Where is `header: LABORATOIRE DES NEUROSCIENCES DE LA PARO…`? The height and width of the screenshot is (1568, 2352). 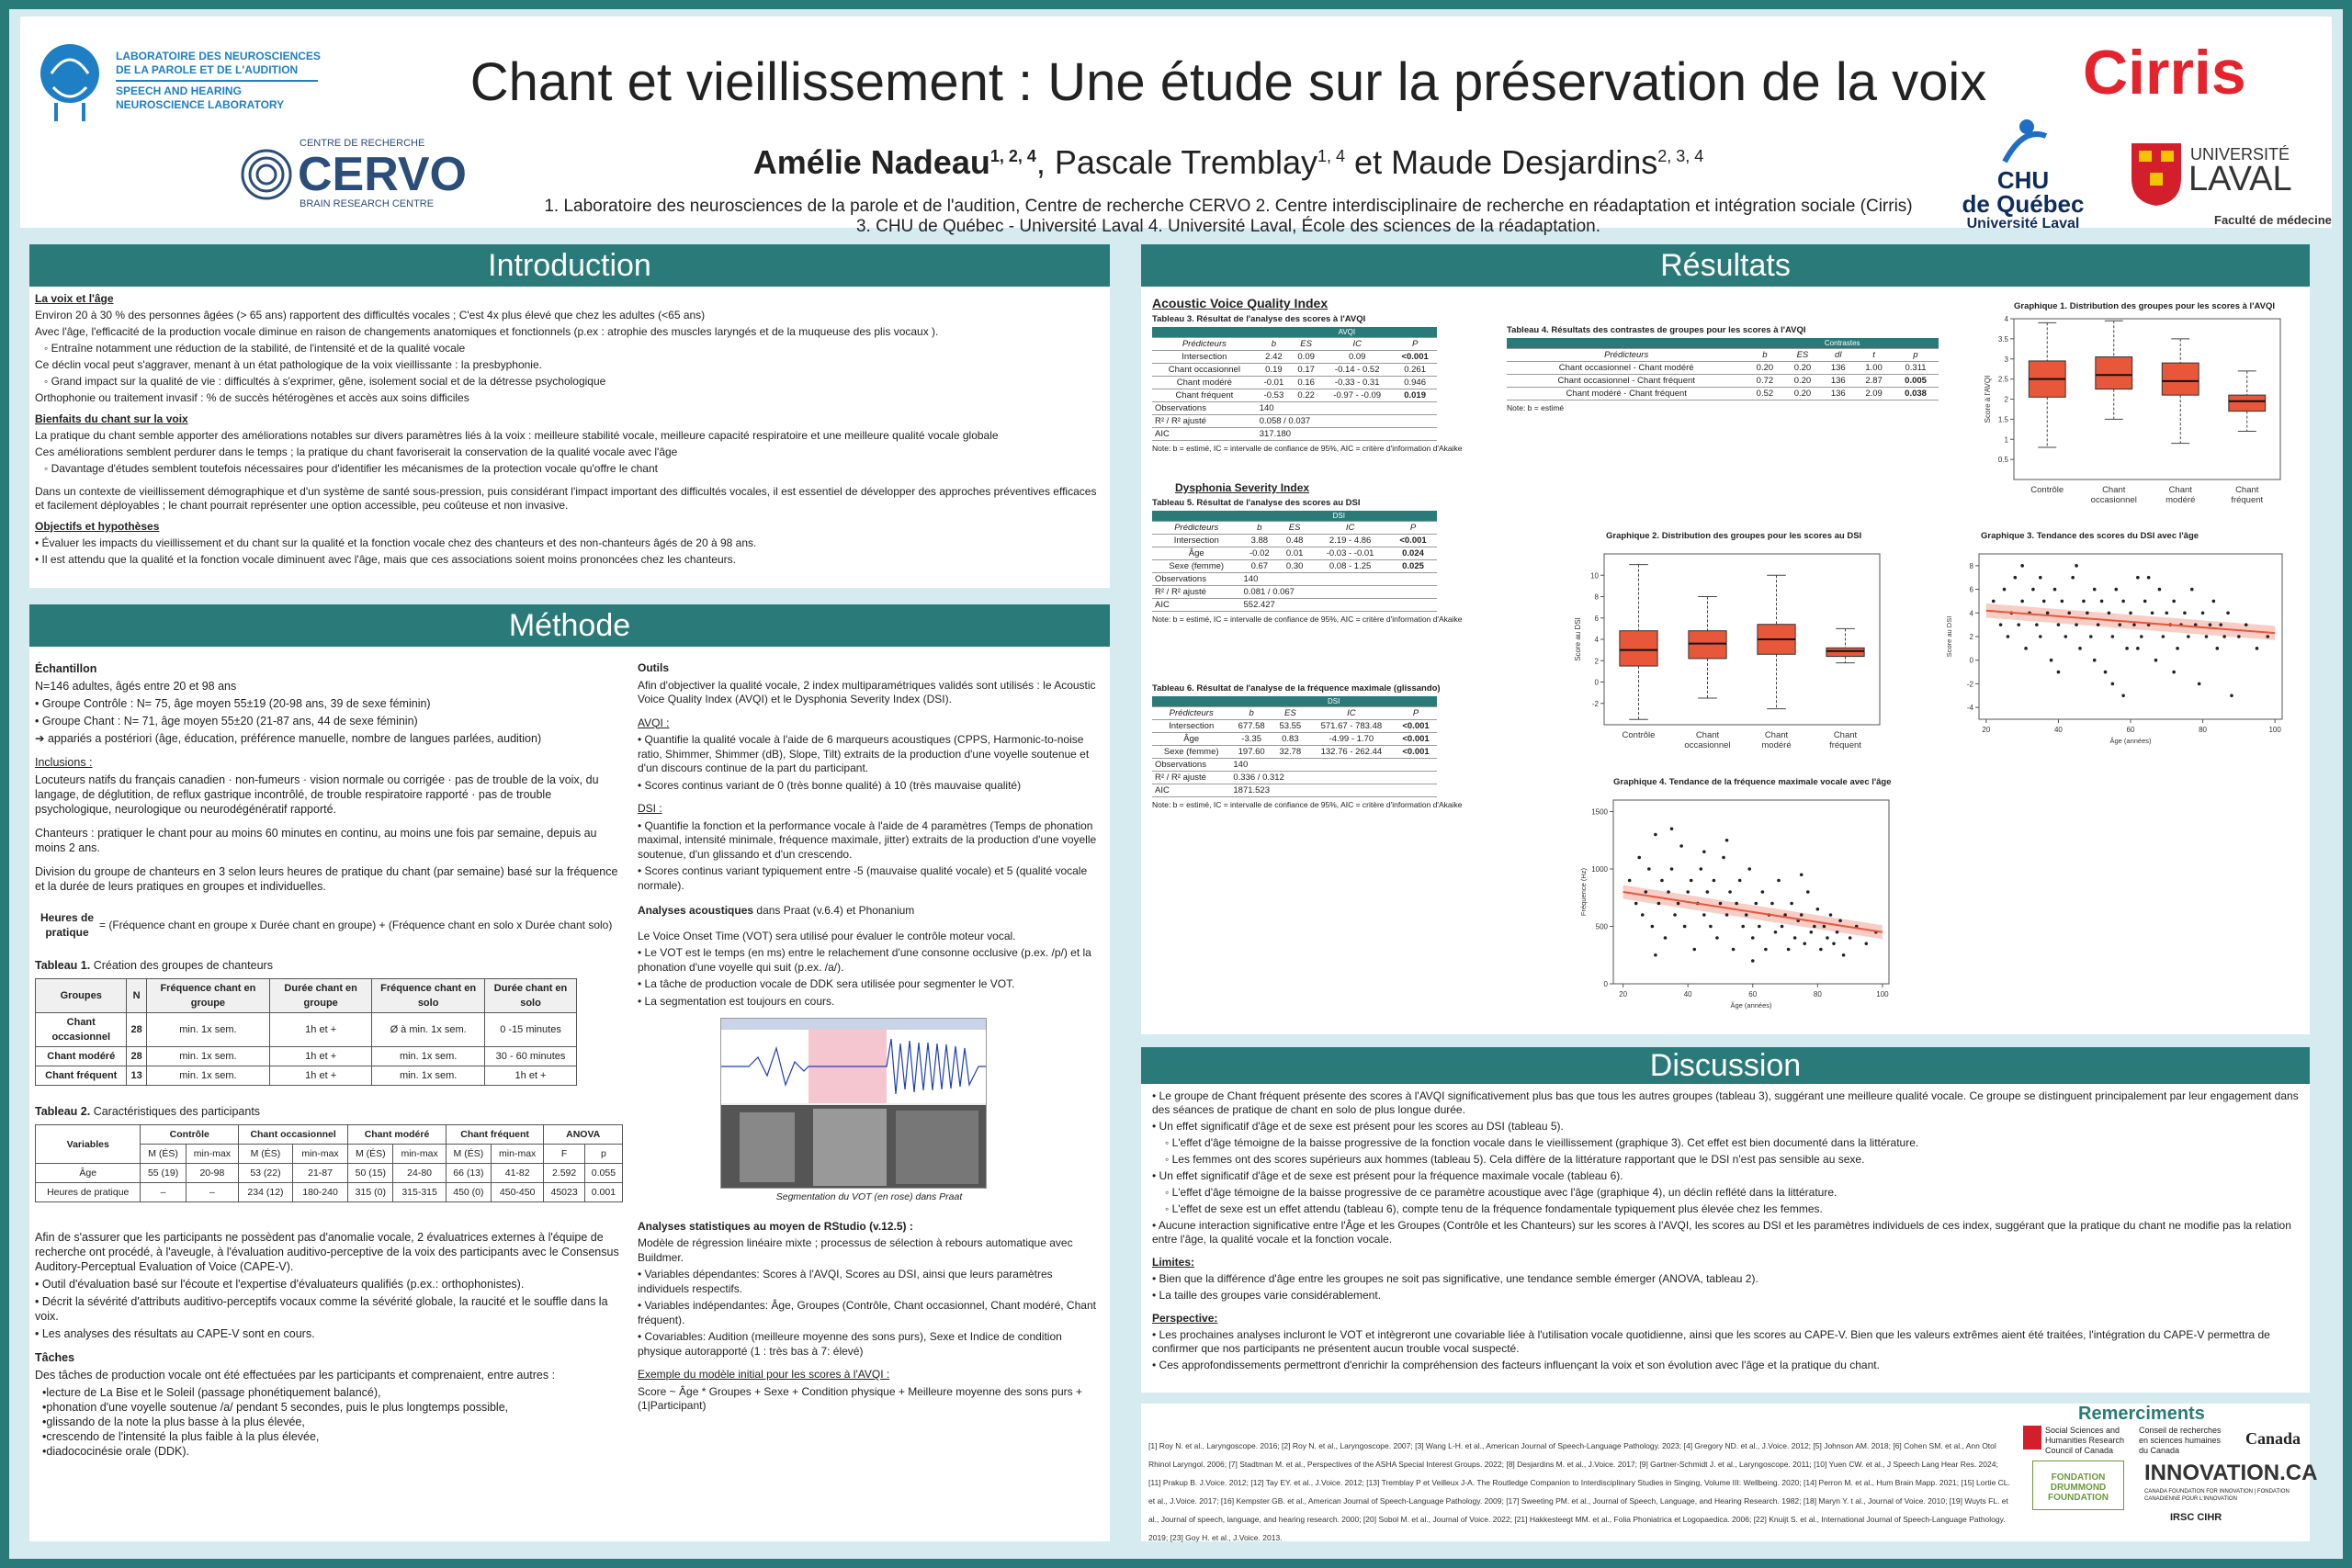 header: LABORATOIRE DES NEUROSCIENCES DE LA PARO… is located at coordinates (1176, 127).